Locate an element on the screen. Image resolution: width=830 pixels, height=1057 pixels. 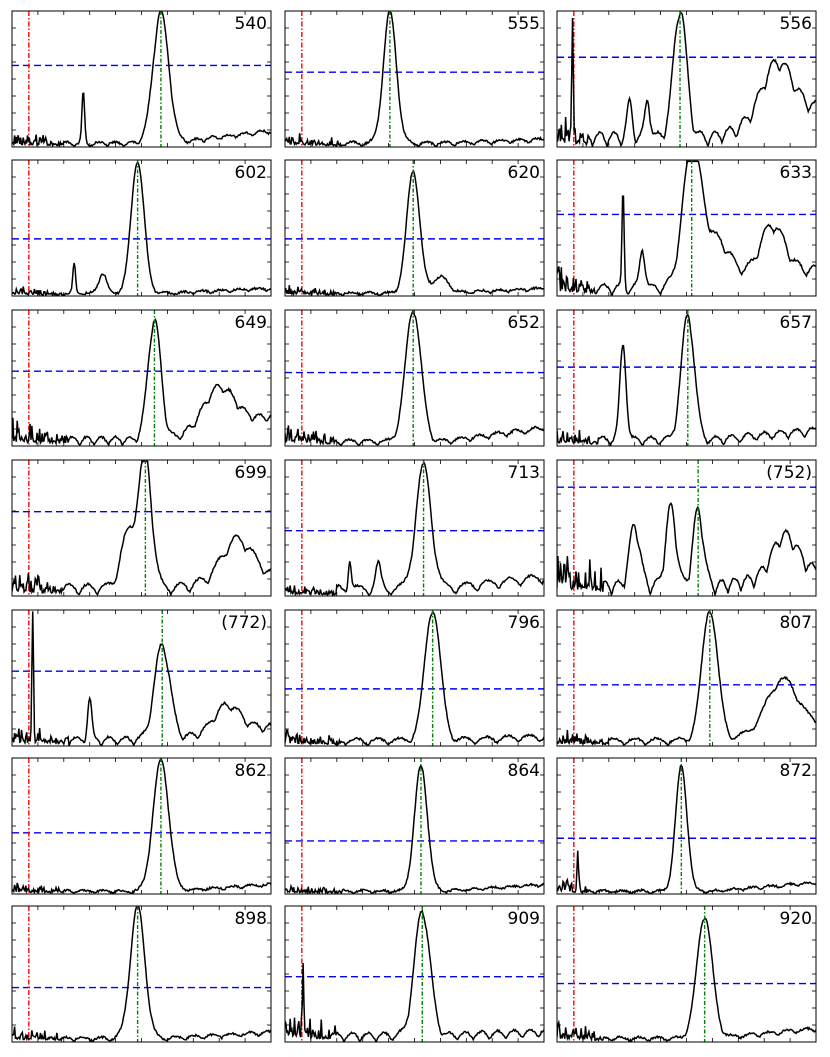
panel-label: (752) is located at coordinates (789, 473).